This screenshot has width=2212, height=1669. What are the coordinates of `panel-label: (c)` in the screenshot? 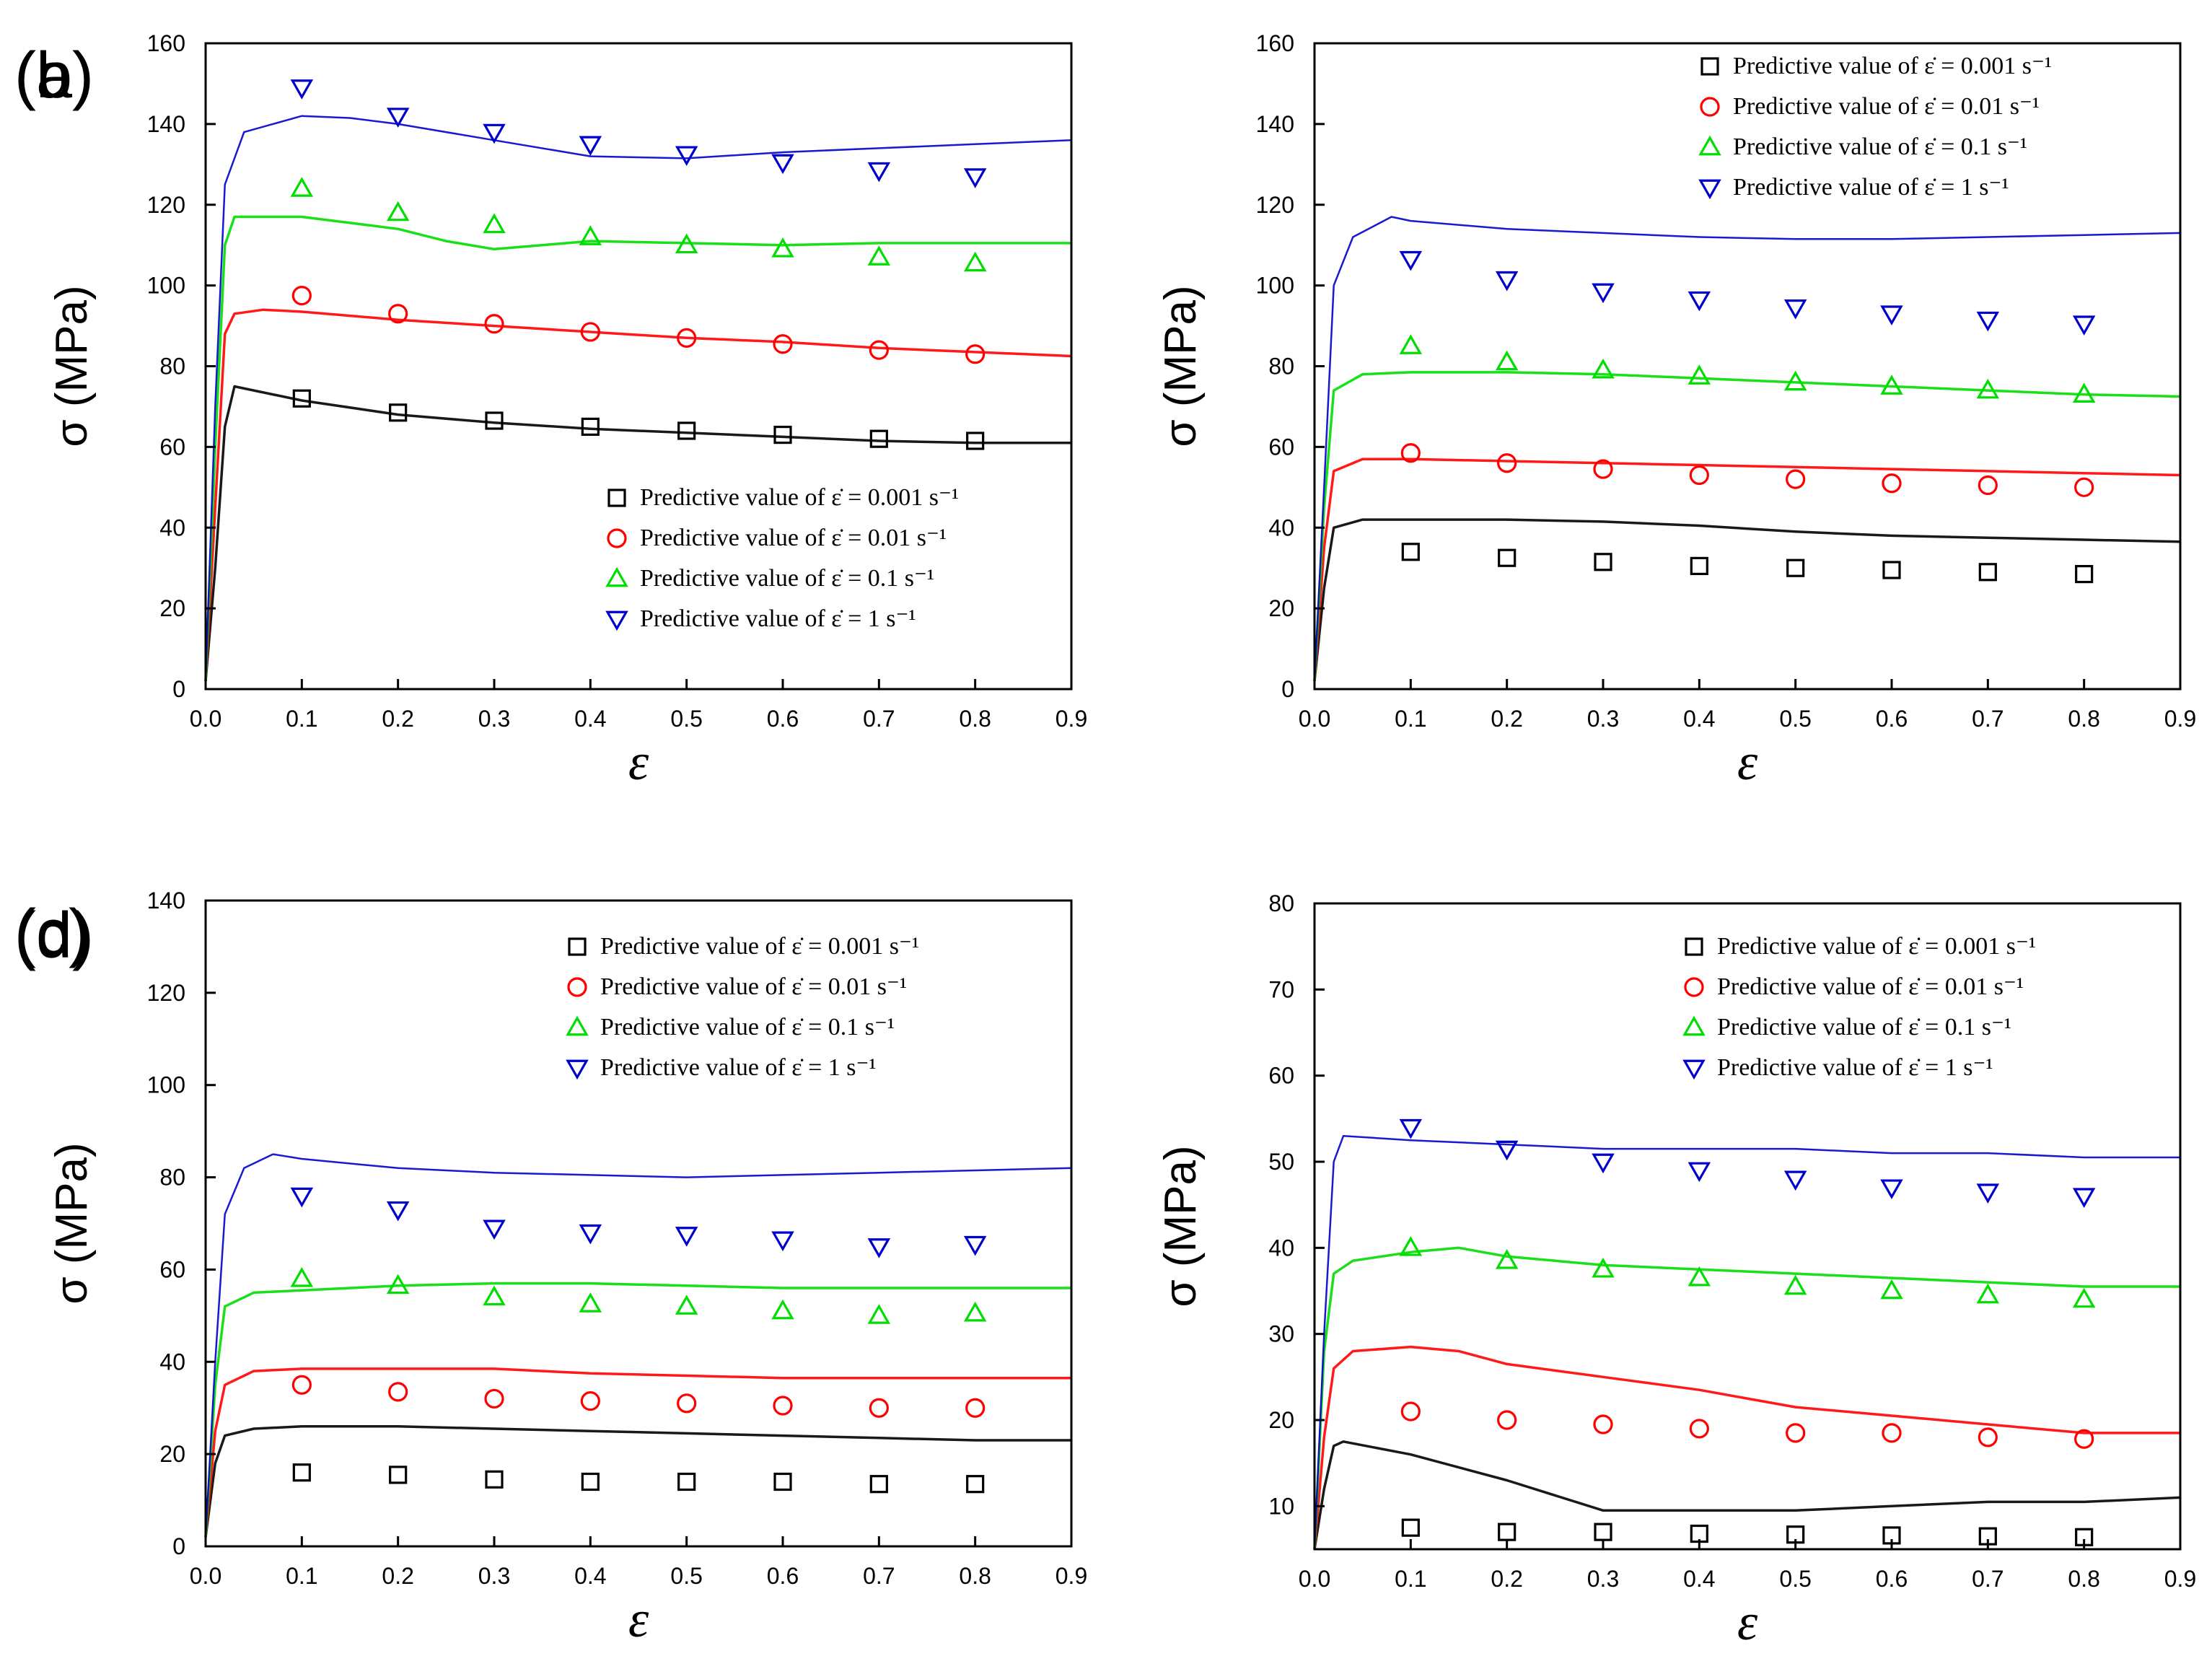 It's located at (52, 933).